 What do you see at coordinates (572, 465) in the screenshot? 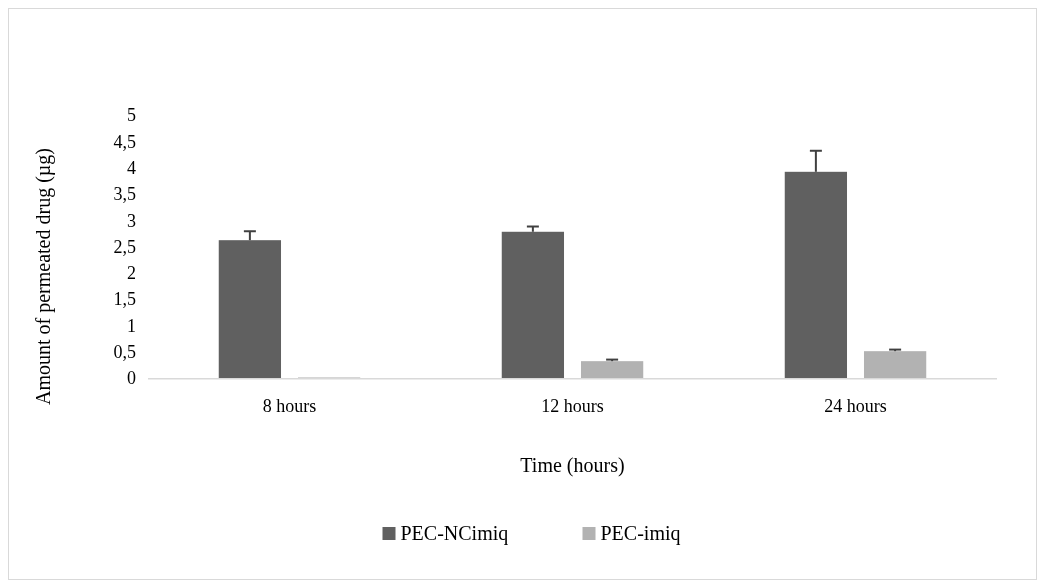
I see `x-axis-title: Time (hours)` at bounding box center [572, 465].